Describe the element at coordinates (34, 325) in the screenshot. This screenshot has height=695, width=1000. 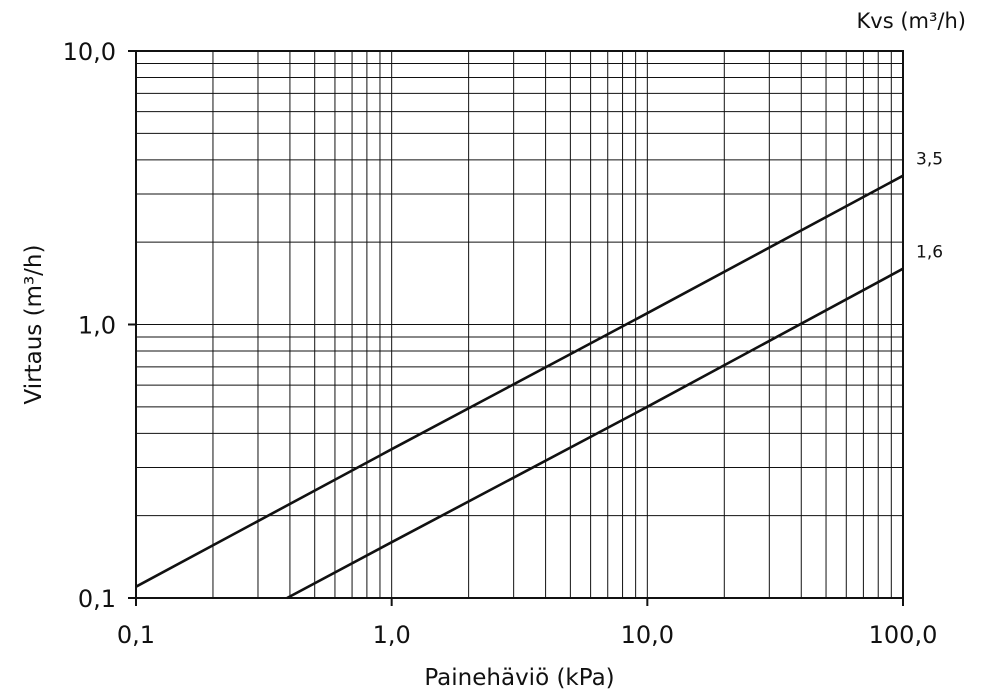
I see `y-axis-title: Virtaus (m³/h)` at that location.